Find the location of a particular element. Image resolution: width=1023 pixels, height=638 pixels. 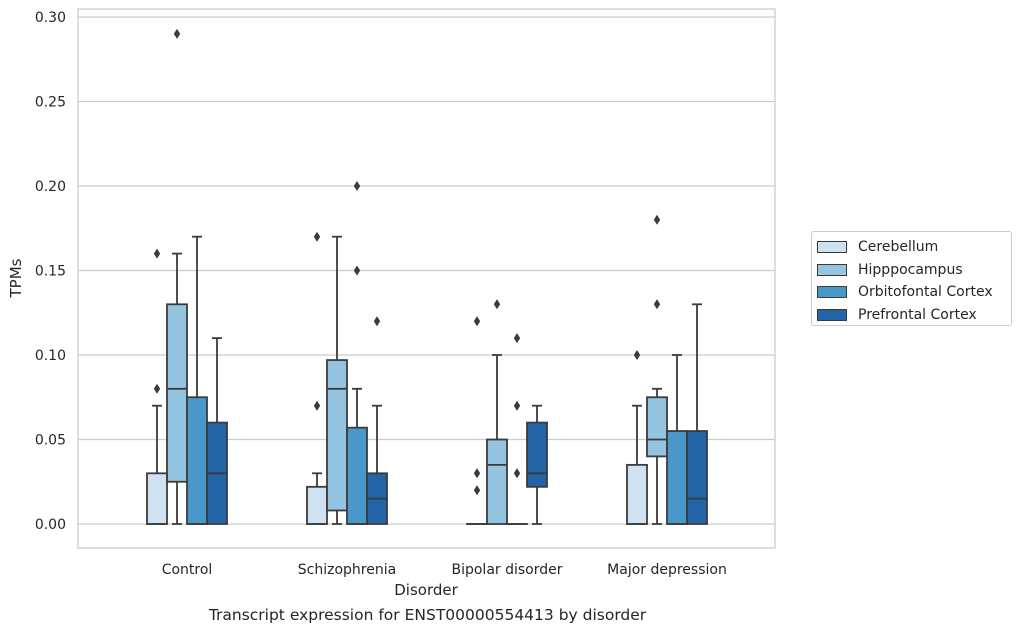

legend-label: Prefrontal Cortex is located at coordinates (917, 315).